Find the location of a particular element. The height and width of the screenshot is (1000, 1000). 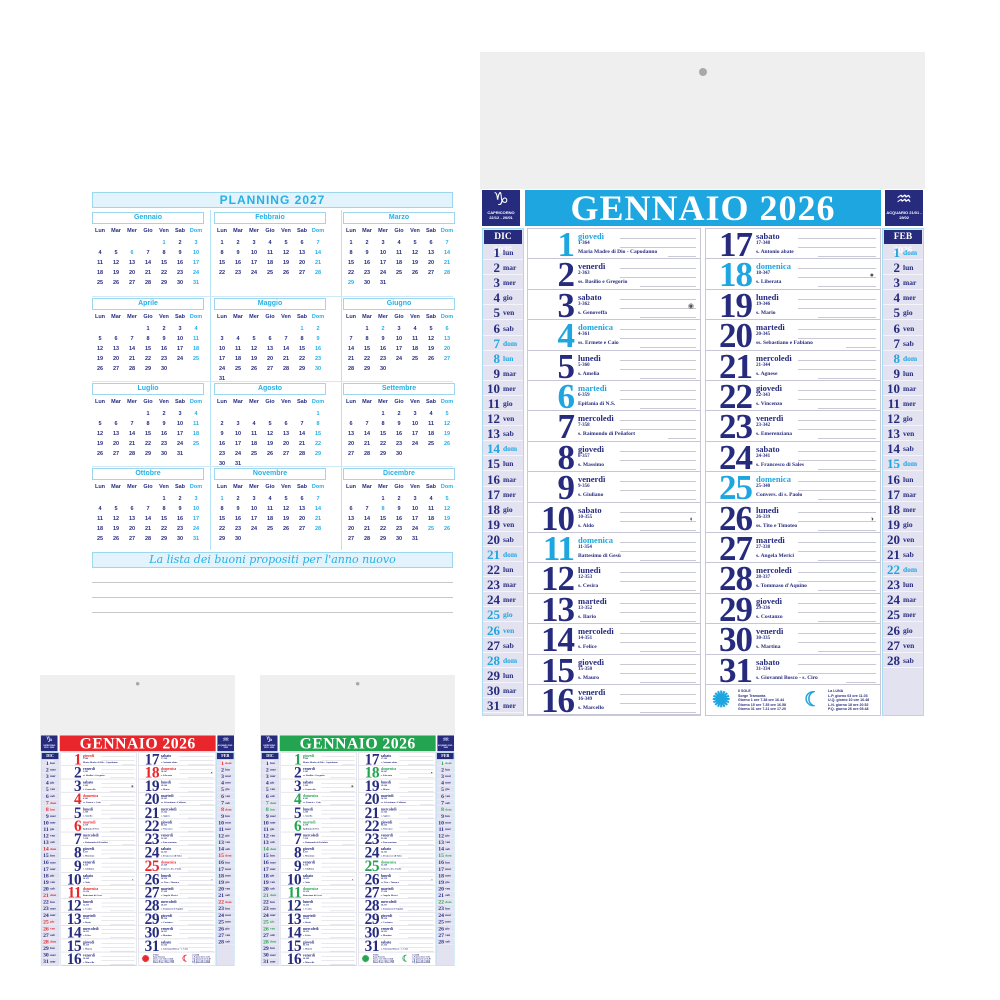

day-saint: s. Massimo is located at coordinates (88, 856).